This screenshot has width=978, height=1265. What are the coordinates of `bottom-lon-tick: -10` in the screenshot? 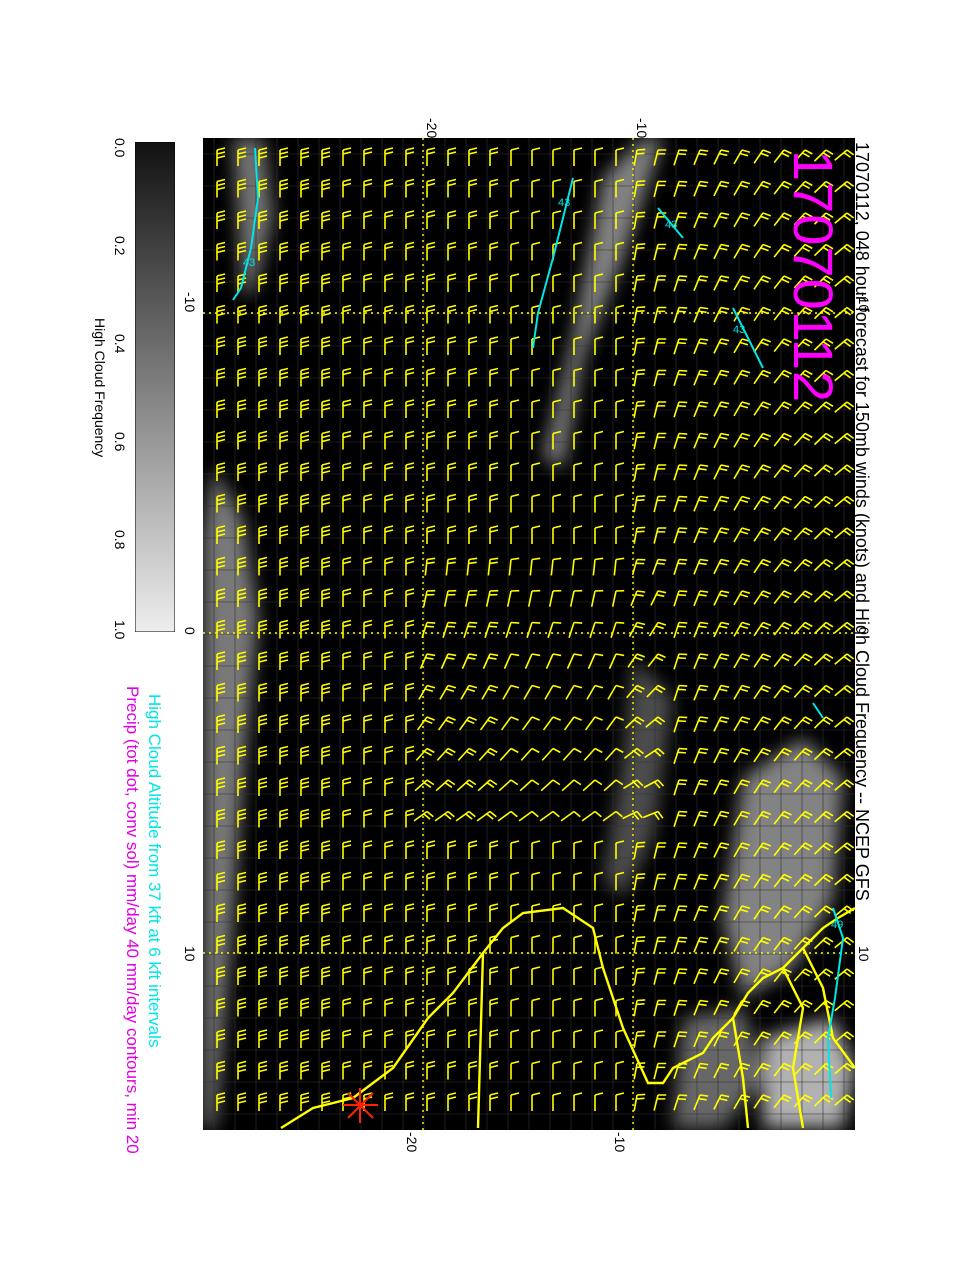 It's located at (620, 1142).